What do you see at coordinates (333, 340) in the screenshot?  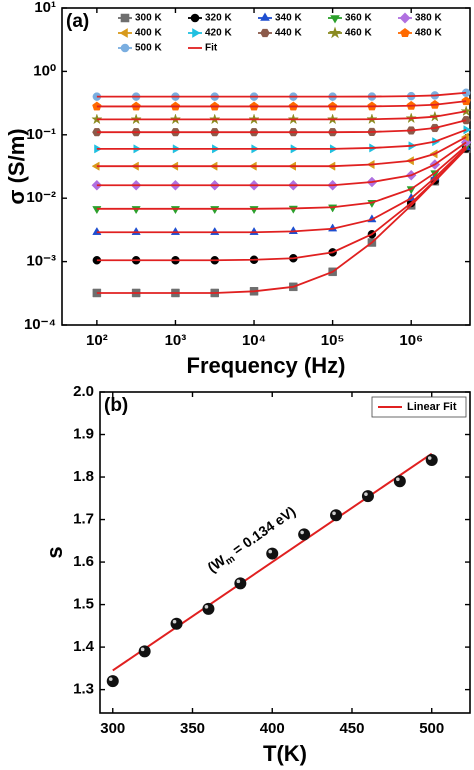 I see `x-tick-label: 10⁵` at bounding box center [333, 340].